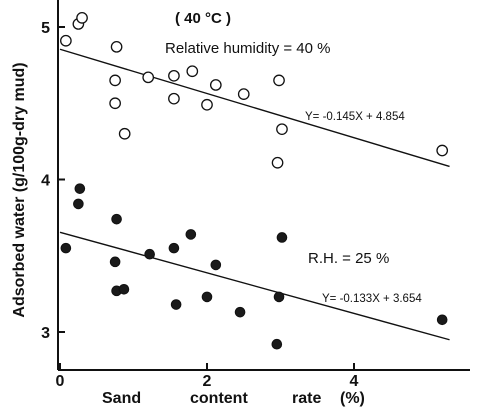 Image resolution: width=478 pixels, height=409 pixels. I want to click on y-axis-label: Adsorbed water (g/100g-dry mud), so click(19, 189).